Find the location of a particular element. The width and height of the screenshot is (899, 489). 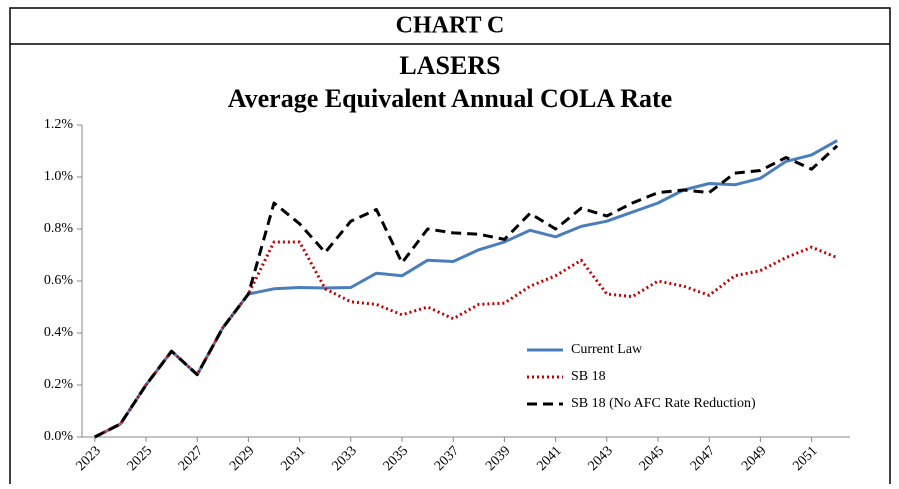

x-tick-label: 2039 is located at coordinates (498, 458).